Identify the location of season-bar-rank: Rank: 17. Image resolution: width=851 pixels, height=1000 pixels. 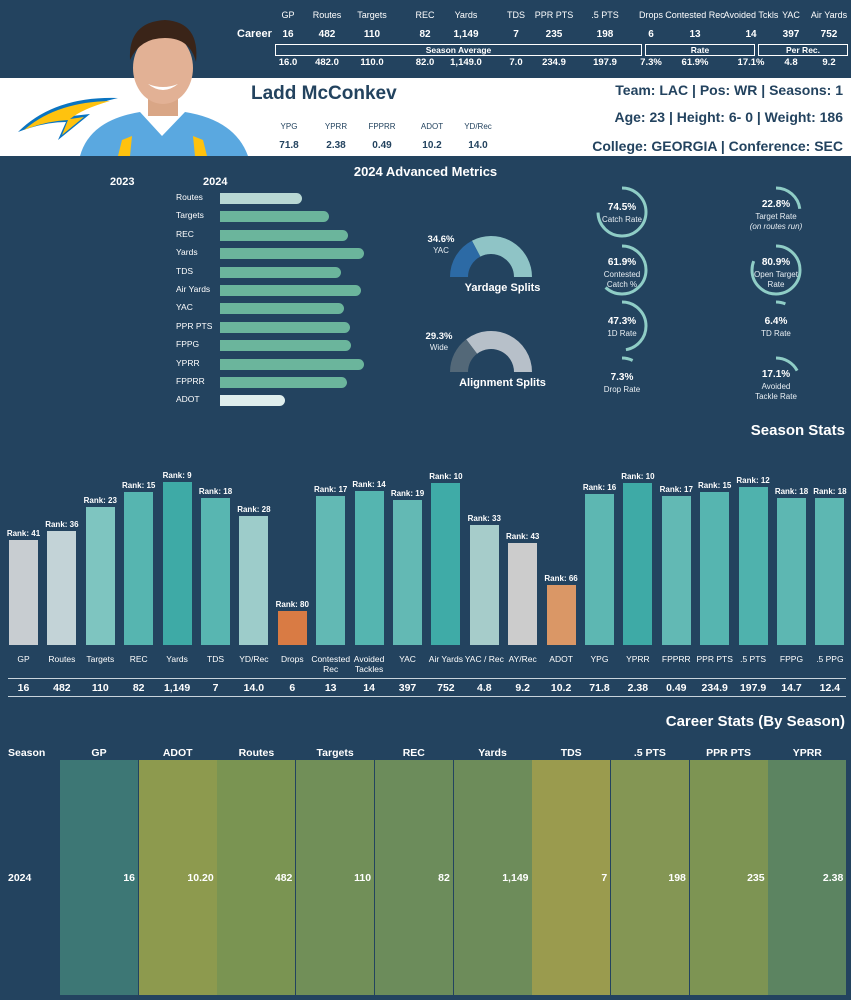
(676, 490).